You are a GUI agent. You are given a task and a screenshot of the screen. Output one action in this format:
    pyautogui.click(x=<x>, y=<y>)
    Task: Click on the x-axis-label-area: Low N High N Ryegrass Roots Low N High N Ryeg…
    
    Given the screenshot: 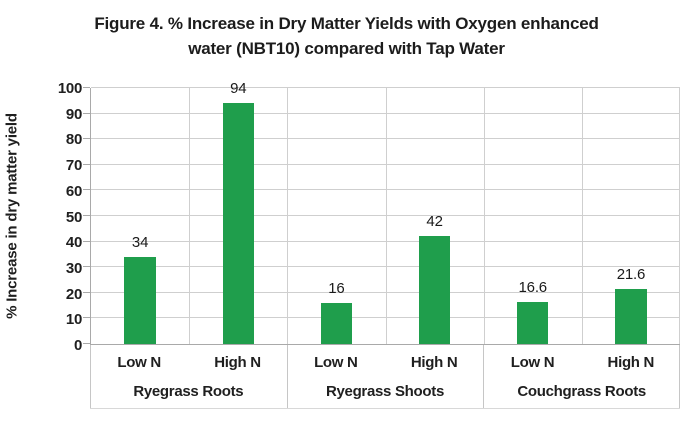 What is the action you would take?
    pyautogui.click(x=385, y=377)
    